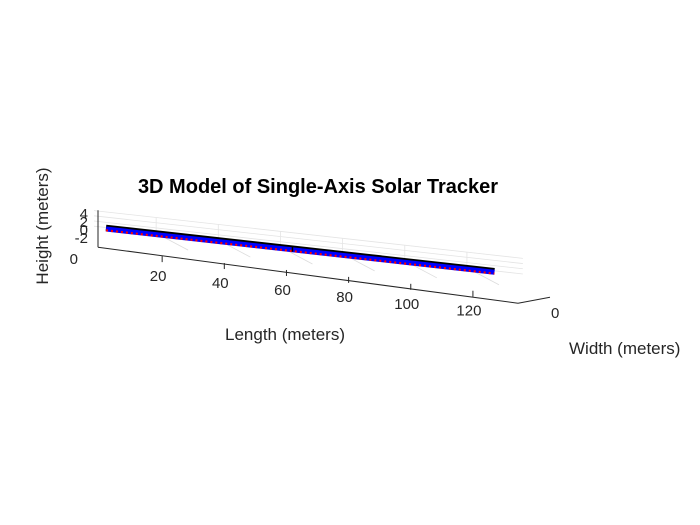  I want to click on z-tick-label: -2, so click(81, 238).